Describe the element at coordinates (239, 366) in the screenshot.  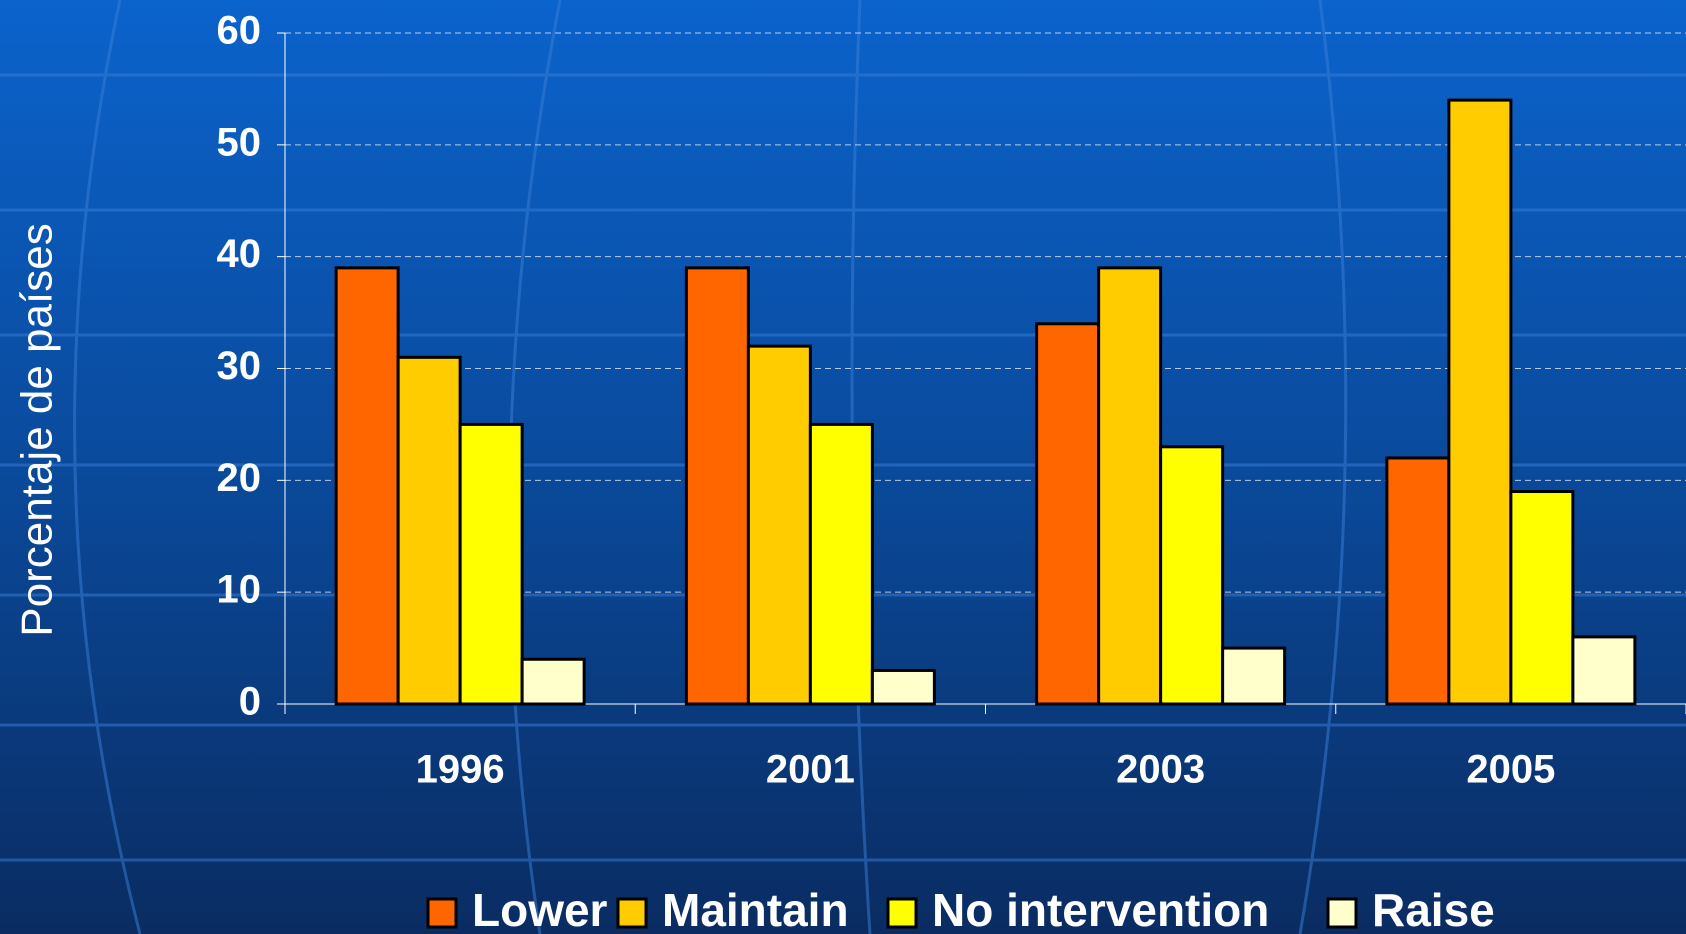
I see `y-tick-label: 30` at that location.